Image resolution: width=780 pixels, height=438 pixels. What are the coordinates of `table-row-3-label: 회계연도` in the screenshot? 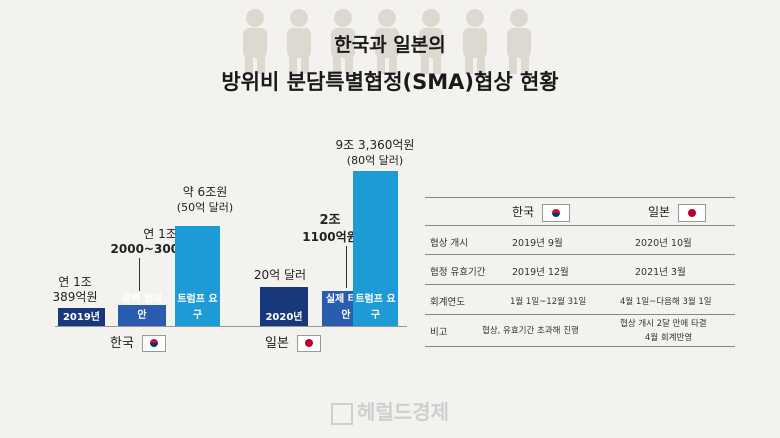 It's located at (447, 302).